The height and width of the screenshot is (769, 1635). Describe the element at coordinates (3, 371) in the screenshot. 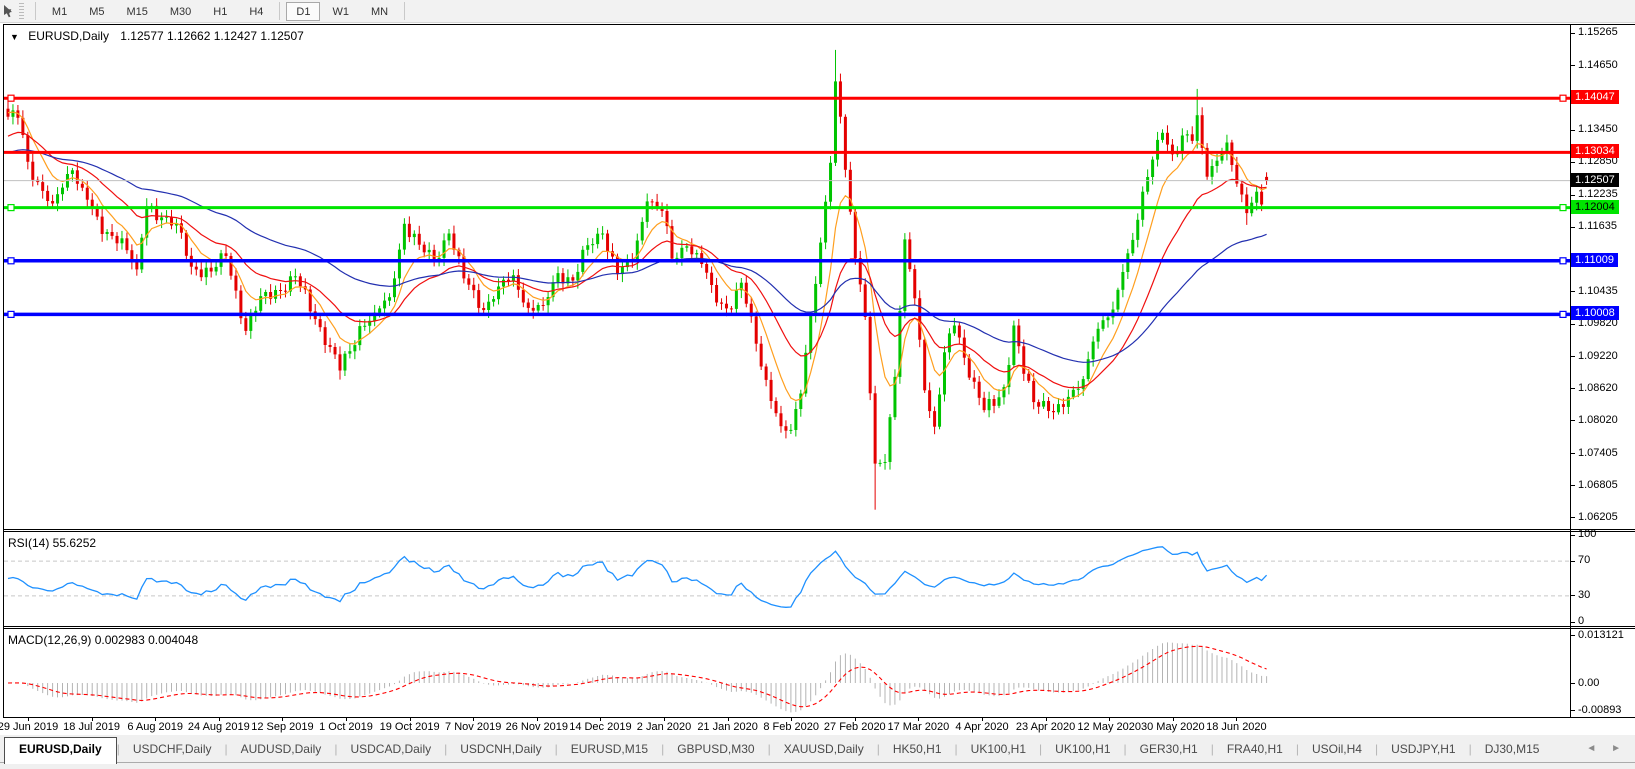

I see `chart-border-left` at that location.